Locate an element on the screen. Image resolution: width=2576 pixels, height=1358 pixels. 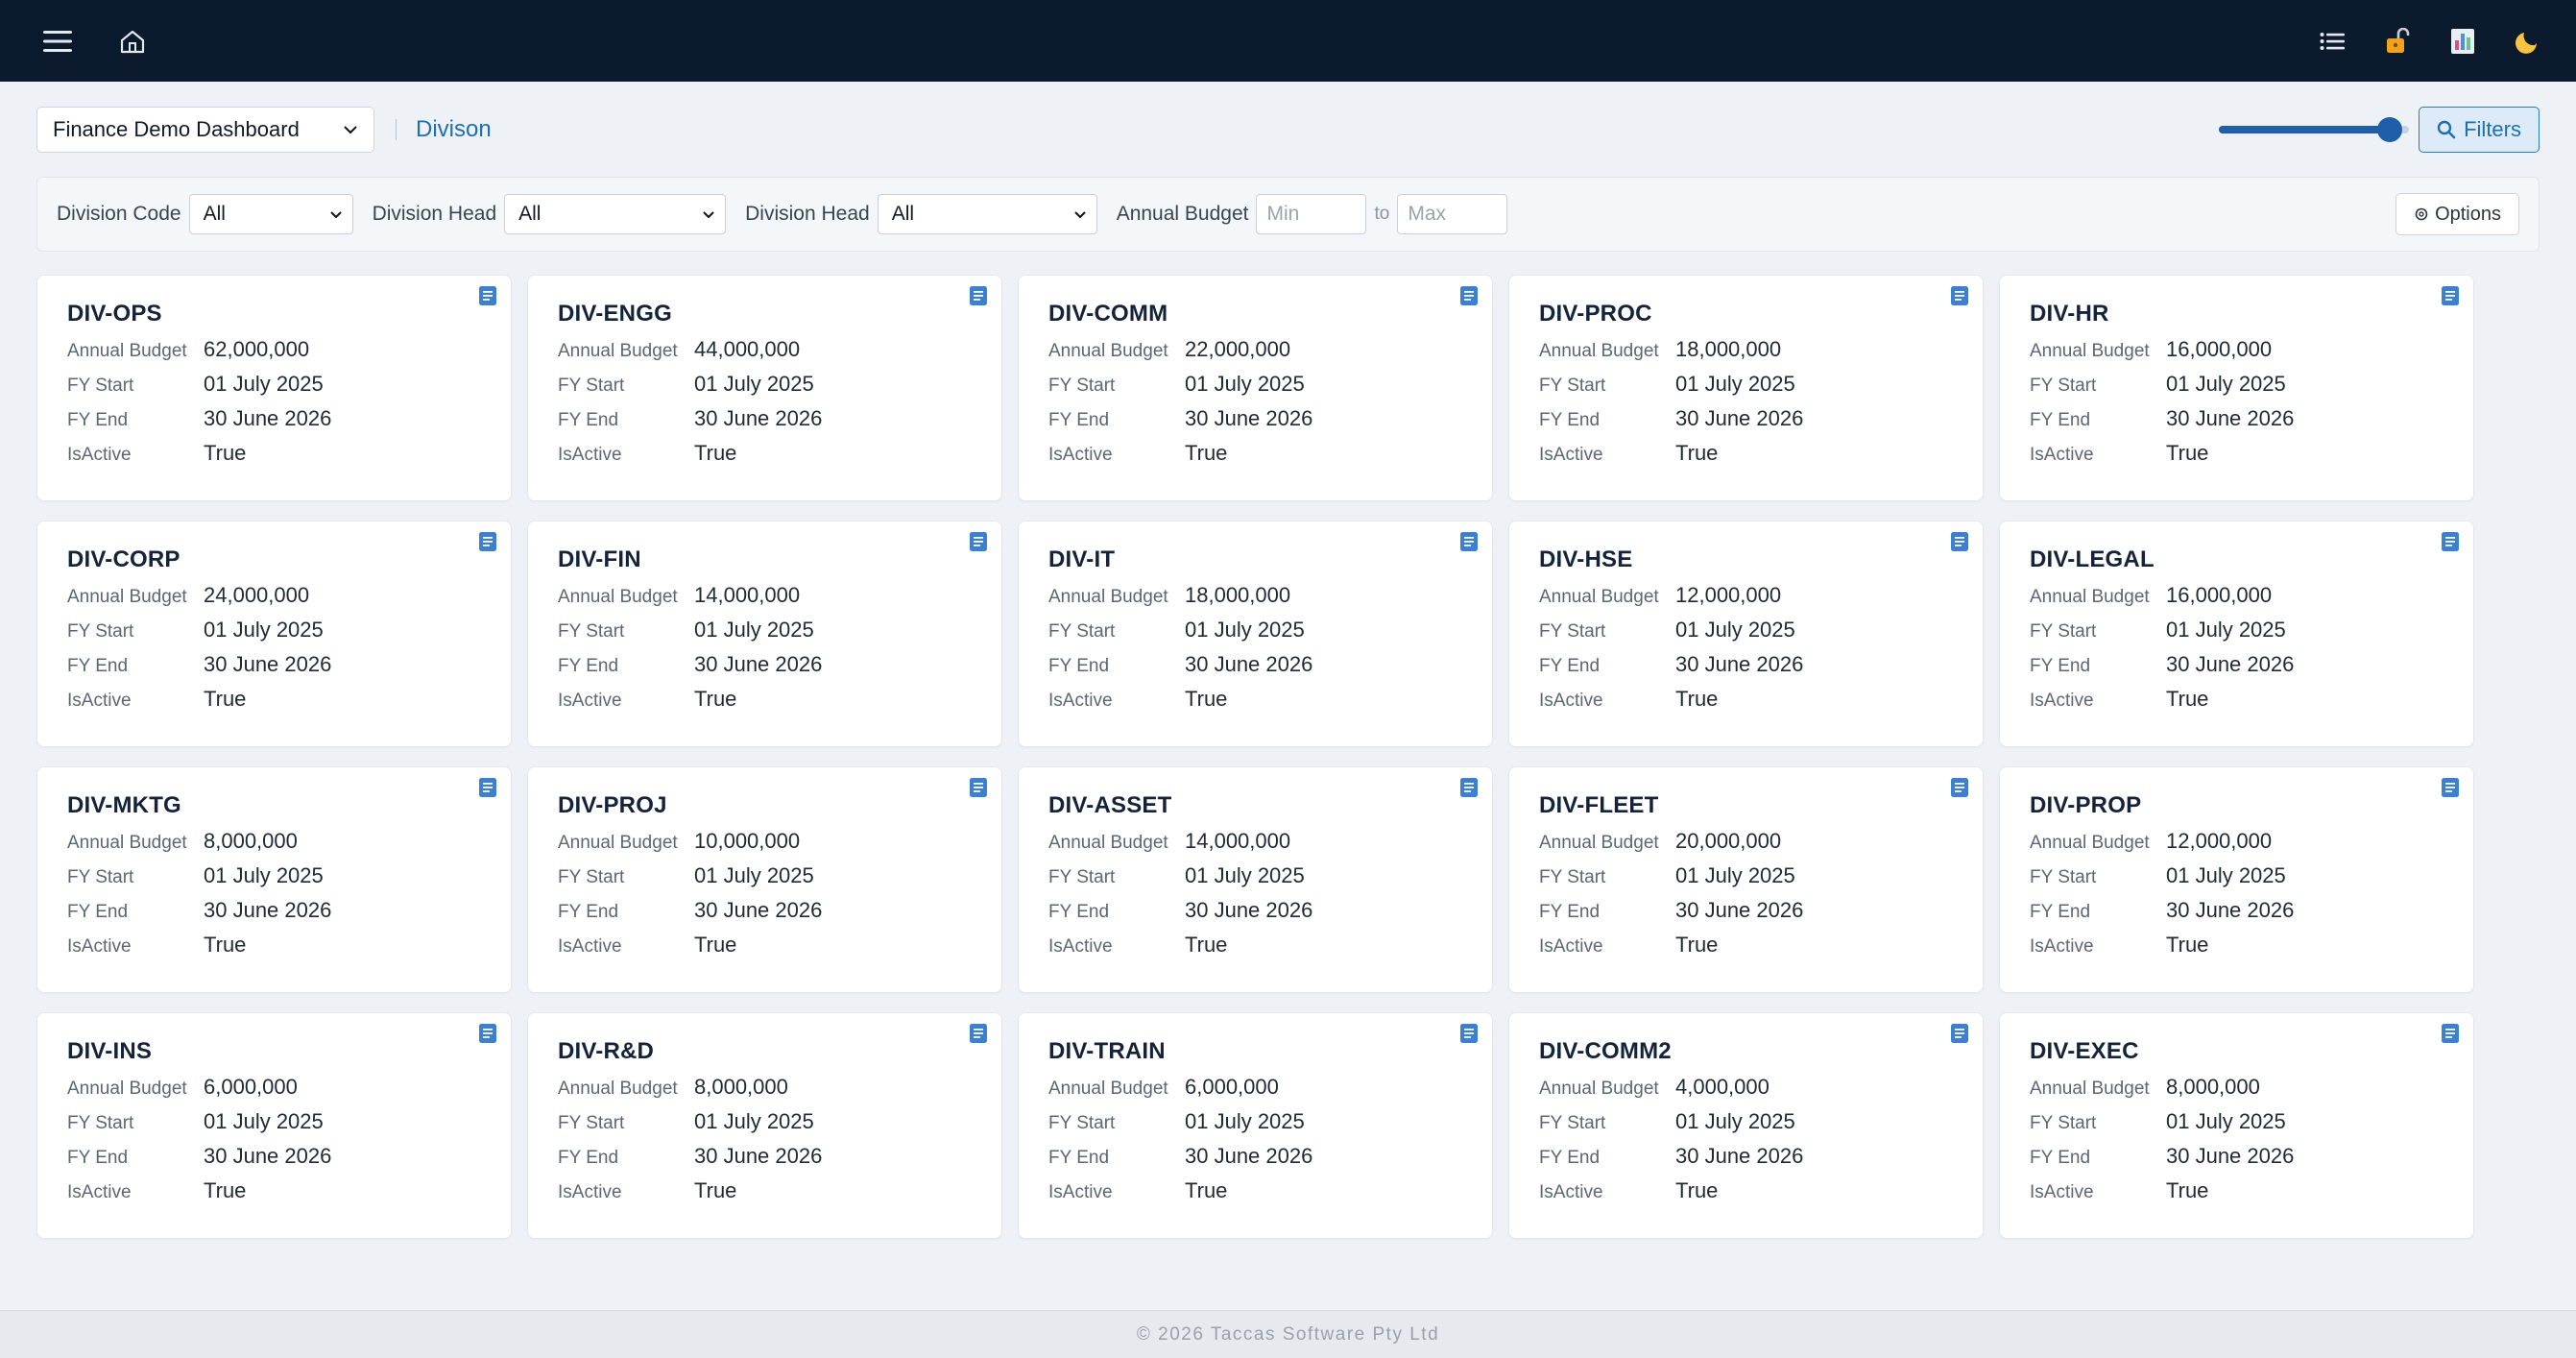
list-icon is located at coordinates (2332, 41).